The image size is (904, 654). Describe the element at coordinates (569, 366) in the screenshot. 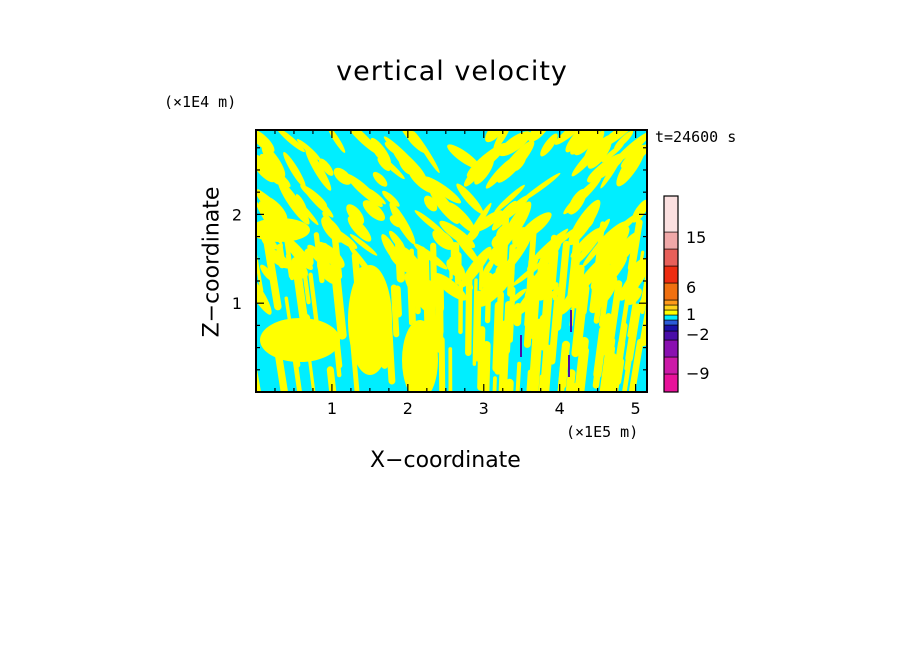

I see `field-speck` at that location.